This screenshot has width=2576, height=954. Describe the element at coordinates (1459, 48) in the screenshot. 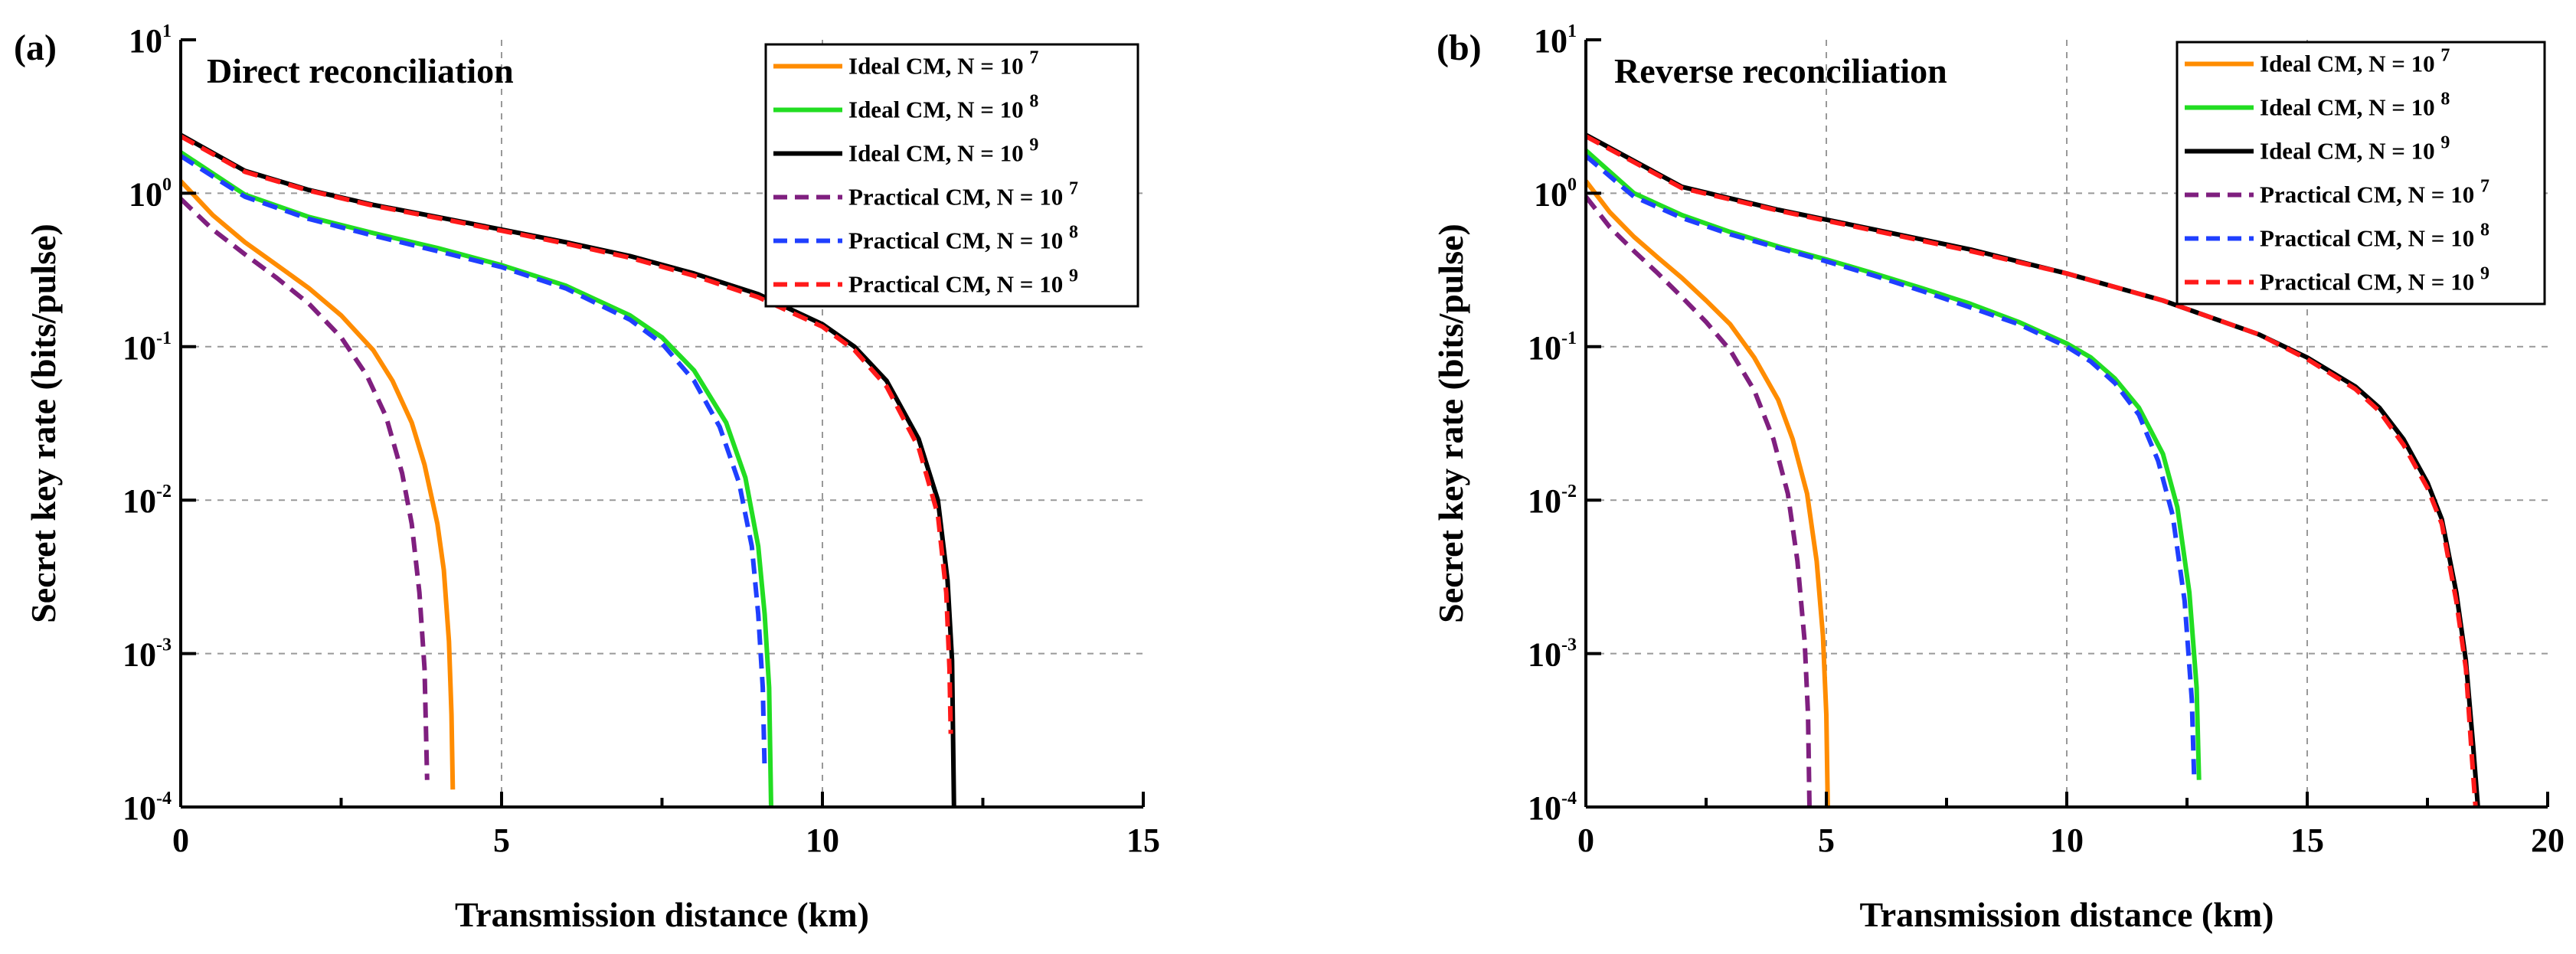

I see `panel-label: (b)` at that location.